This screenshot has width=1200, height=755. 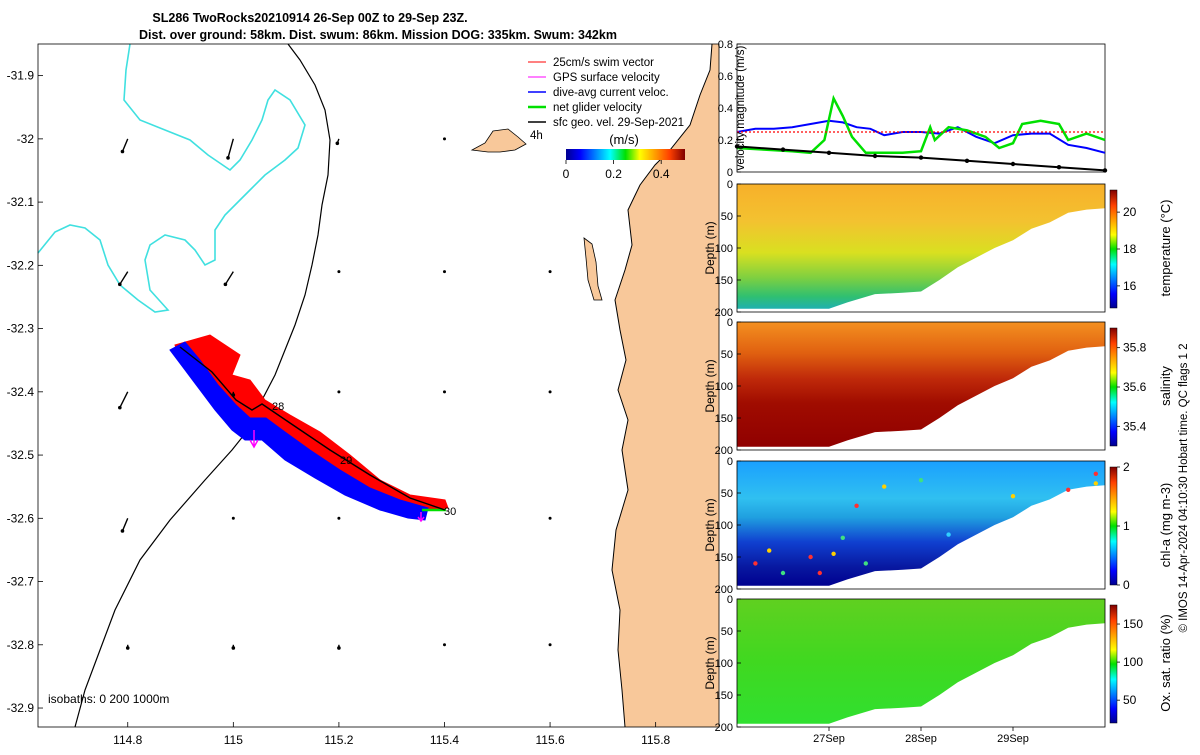 What do you see at coordinates (1126, 585) in the screenshot?
I see `chl-a-colorbar-tick-label: 0` at bounding box center [1126, 585].